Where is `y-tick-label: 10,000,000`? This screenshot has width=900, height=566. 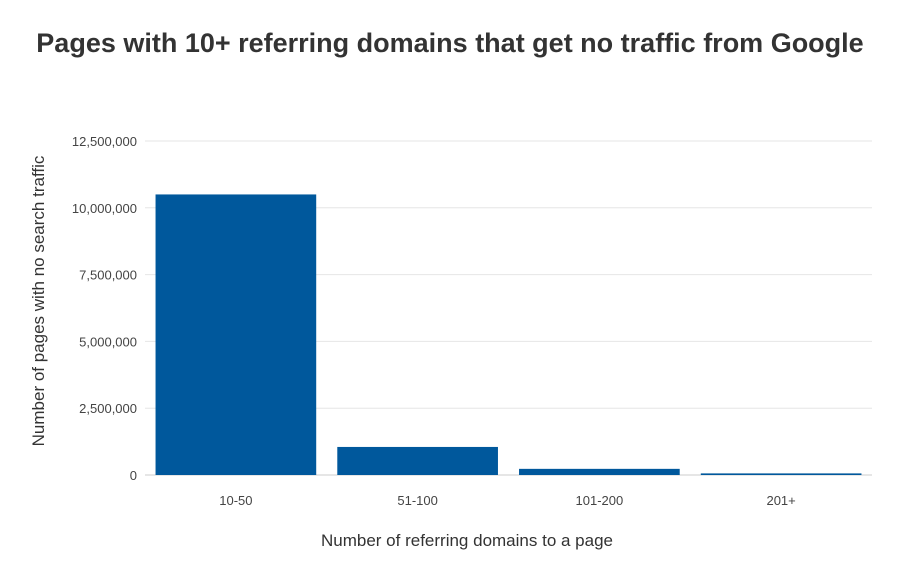
y-tick-label: 10,000,000 is located at coordinates (104, 208).